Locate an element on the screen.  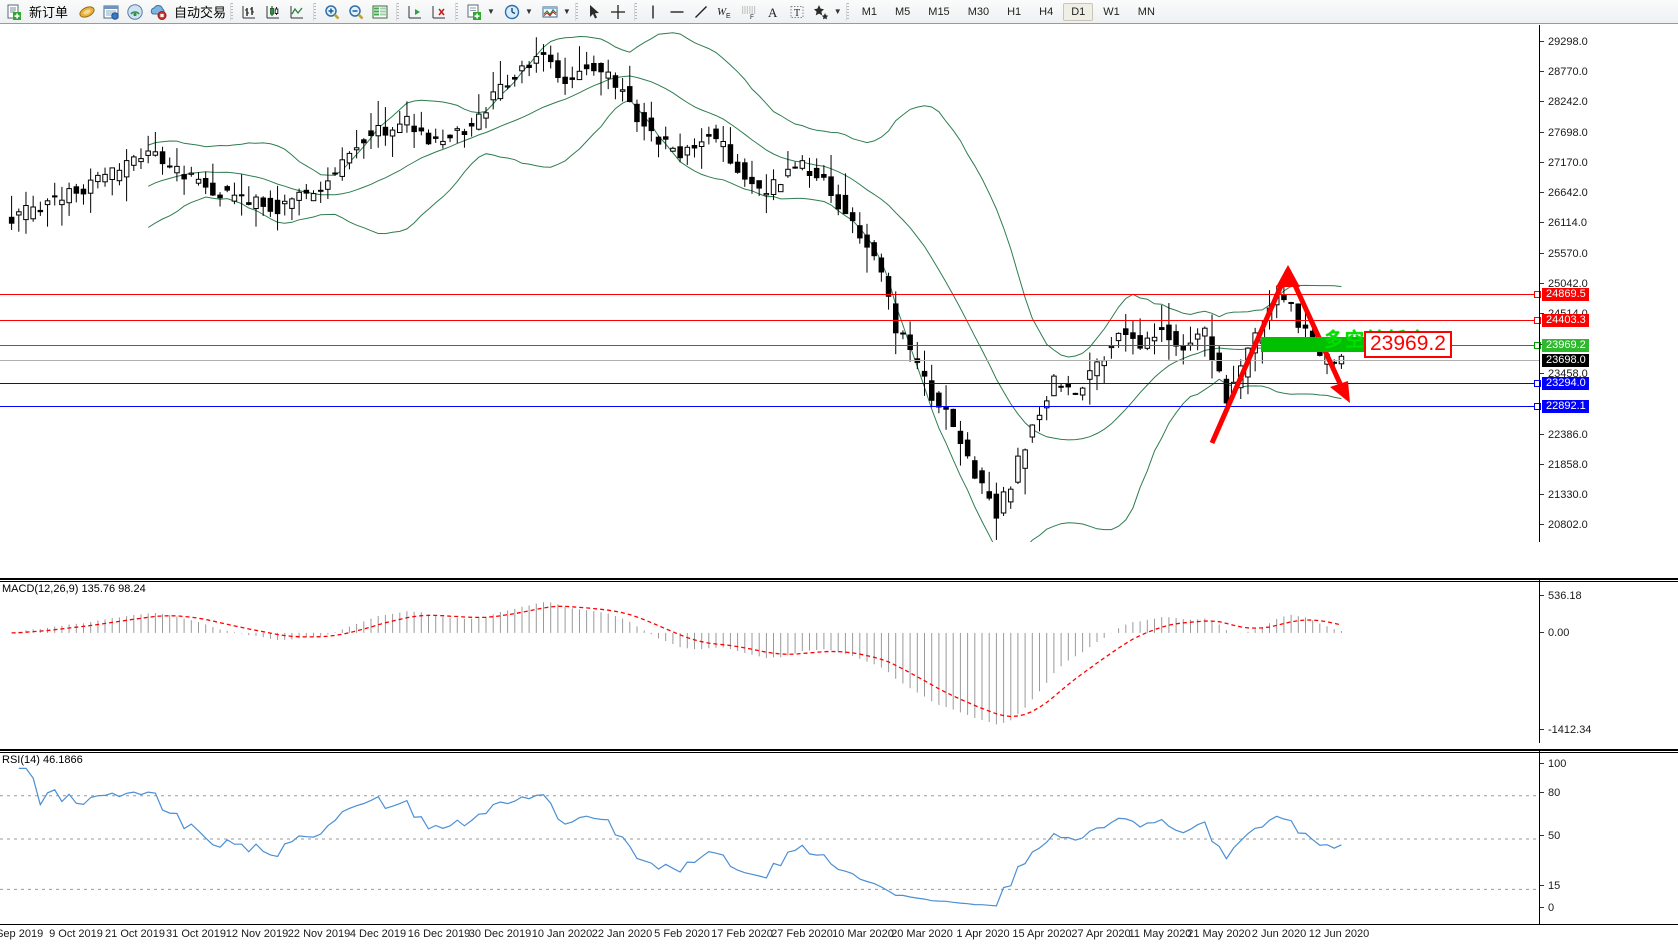
elliott-wave-icon: W E is located at coordinates (725, 12).